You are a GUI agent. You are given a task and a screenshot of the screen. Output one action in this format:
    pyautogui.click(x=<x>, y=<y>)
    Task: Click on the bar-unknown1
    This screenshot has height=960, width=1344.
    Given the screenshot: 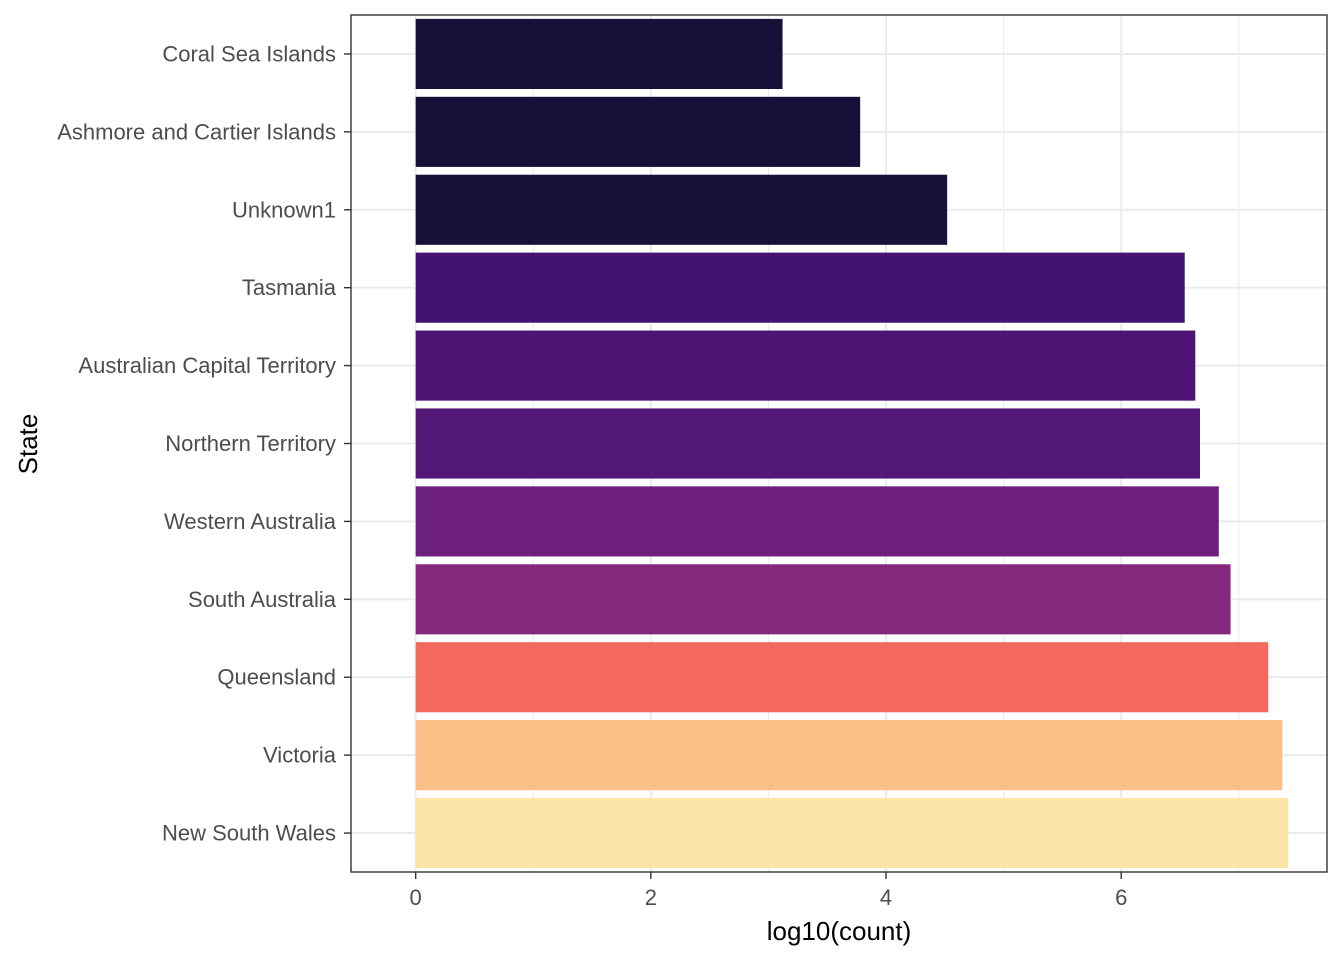 What is the action you would take?
    pyautogui.click(x=681, y=209)
    